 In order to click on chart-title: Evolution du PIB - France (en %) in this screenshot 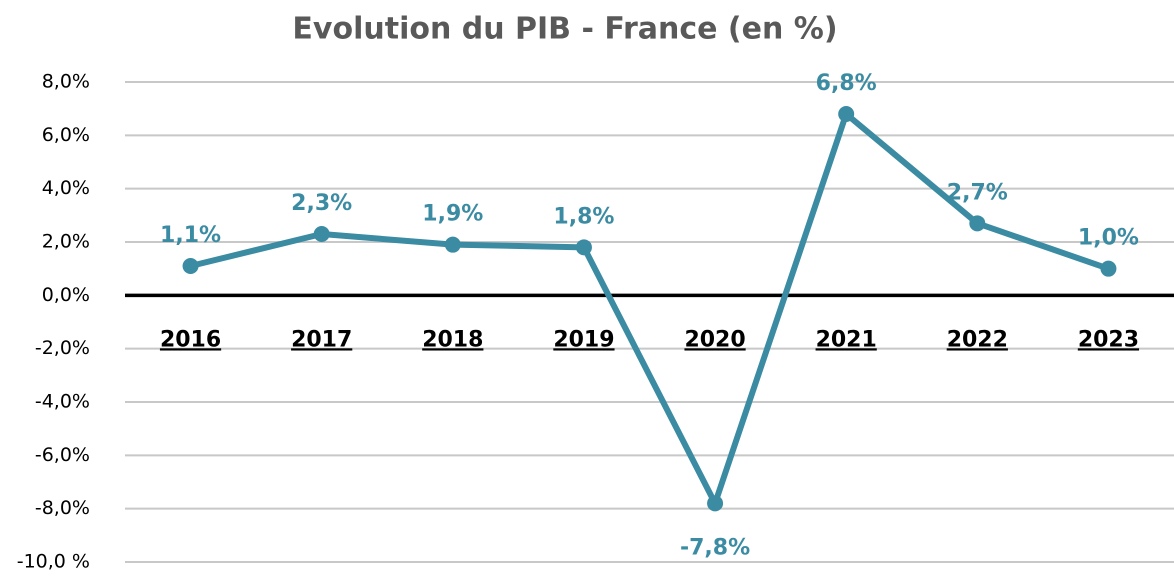, I will do `click(564, 29)`.